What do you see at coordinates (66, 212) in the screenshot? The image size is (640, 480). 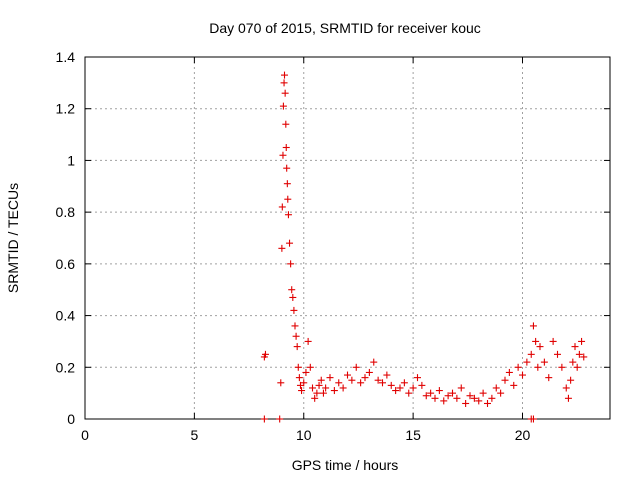 I see `y-tick-label: 0.8` at bounding box center [66, 212].